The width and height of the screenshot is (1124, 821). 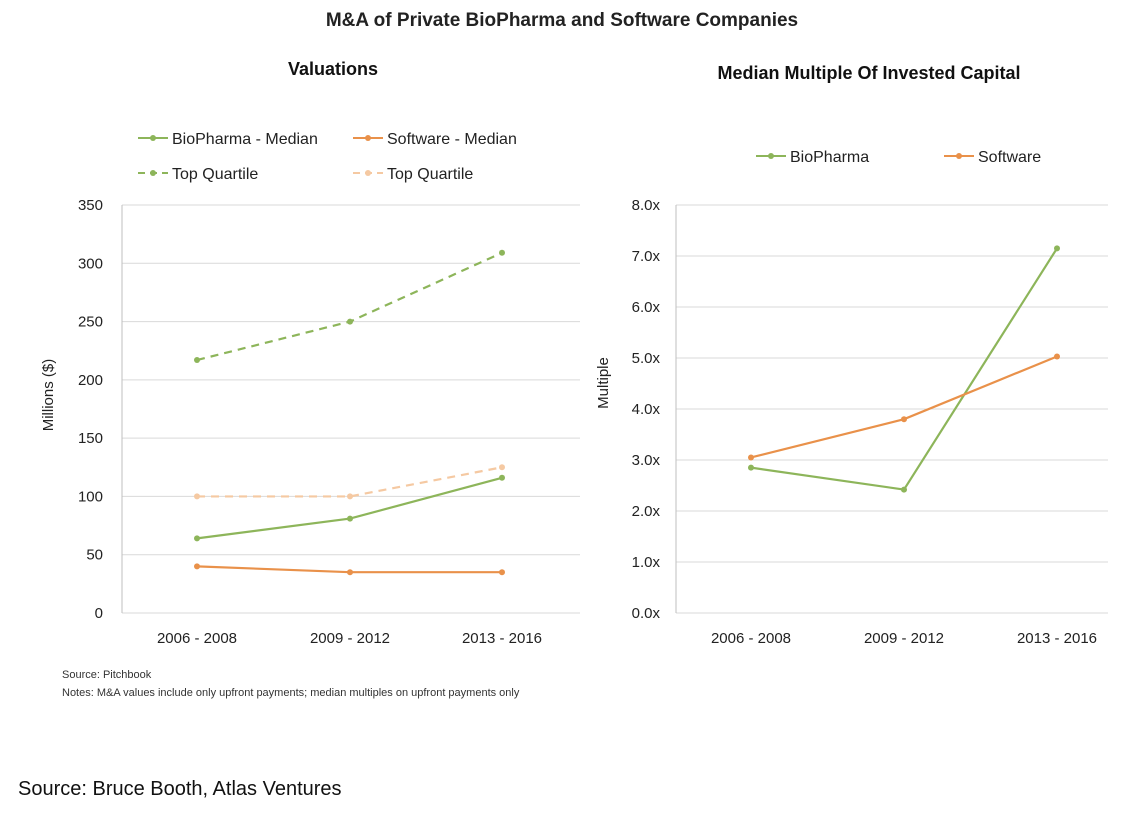 What do you see at coordinates (646, 613) in the screenshot?
I see `y-tick-label: 0.0x` at bounding box center [646, 613].